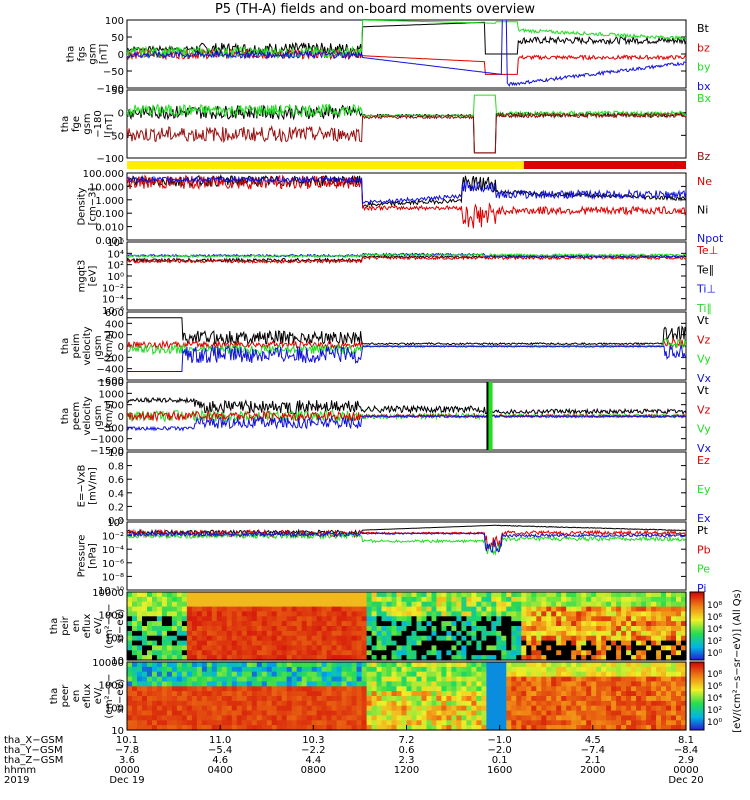  What do you see at coordinates (113, 577) in the screenshot?
I see `ytick-label: 10⁻⁸` at bounding box center [113, 577].